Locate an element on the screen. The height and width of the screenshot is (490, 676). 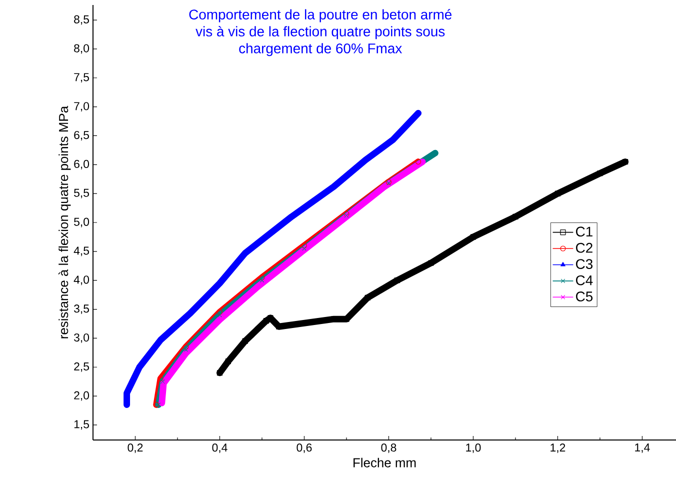
y-tick-label: 2,5 is located at coordinates (81, 367).